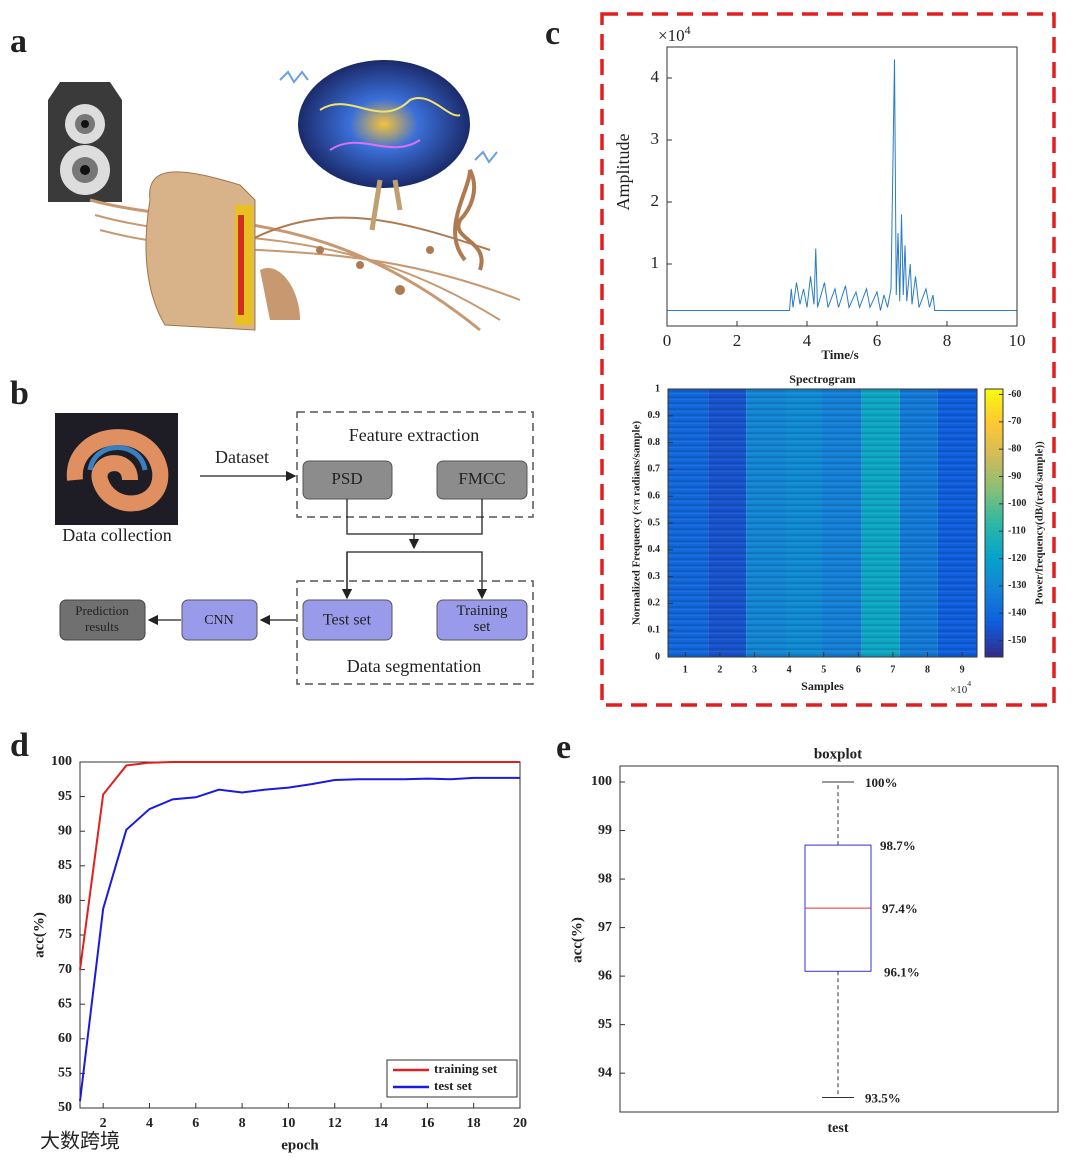 The image size is (1080, 1164). Describe the element at coordinates (65, 900) in the screenshot. I see `y-tick-label: 80` at that location.